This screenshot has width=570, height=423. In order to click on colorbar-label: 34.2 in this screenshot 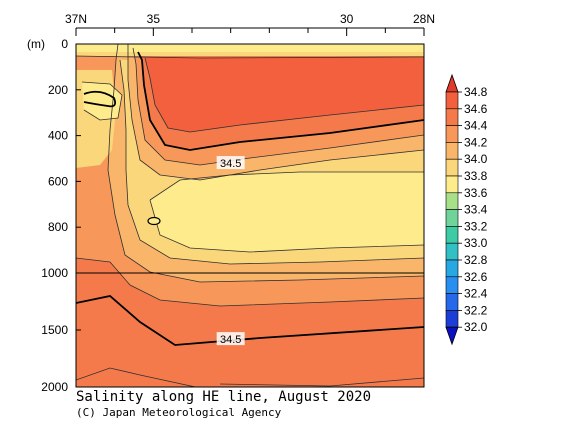, I will do `click(476, 142)`.